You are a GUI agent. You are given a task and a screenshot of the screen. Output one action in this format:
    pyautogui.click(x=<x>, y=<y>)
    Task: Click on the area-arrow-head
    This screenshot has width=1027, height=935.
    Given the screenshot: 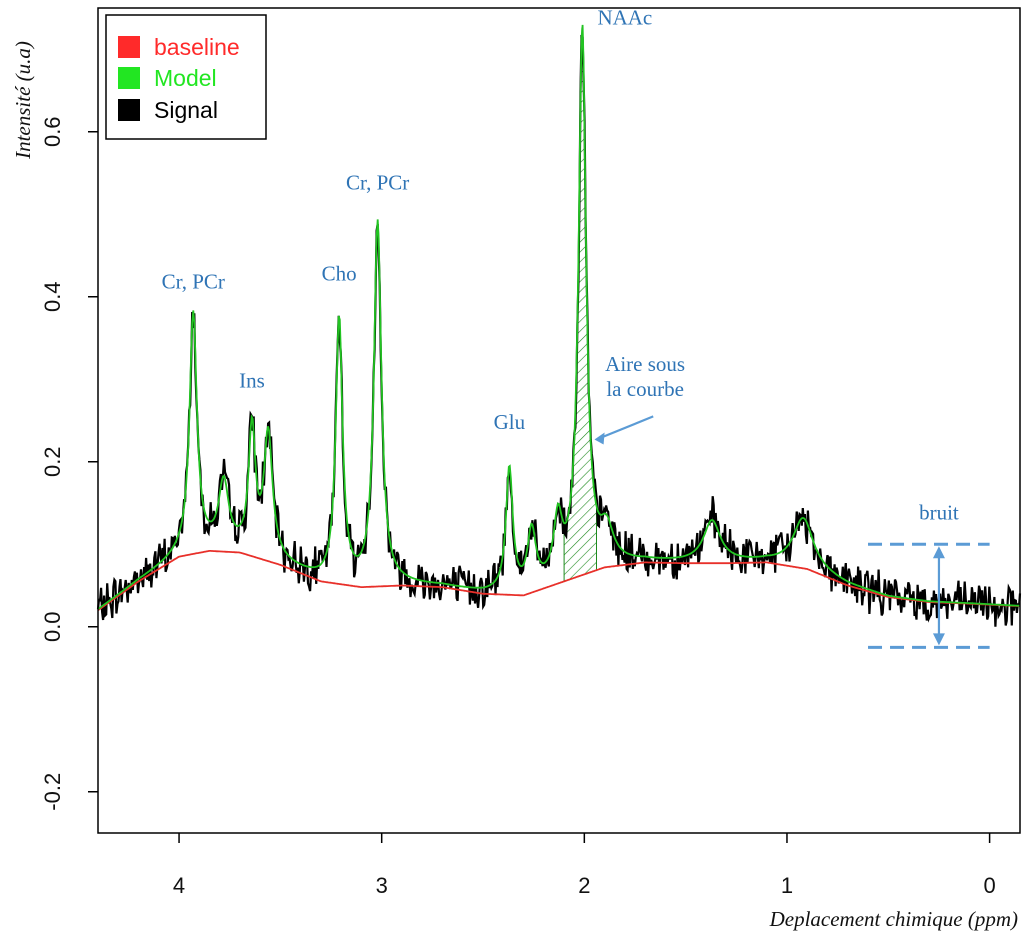 What is the action you would take?
    pyautogui.click(x=599, y=438)
    